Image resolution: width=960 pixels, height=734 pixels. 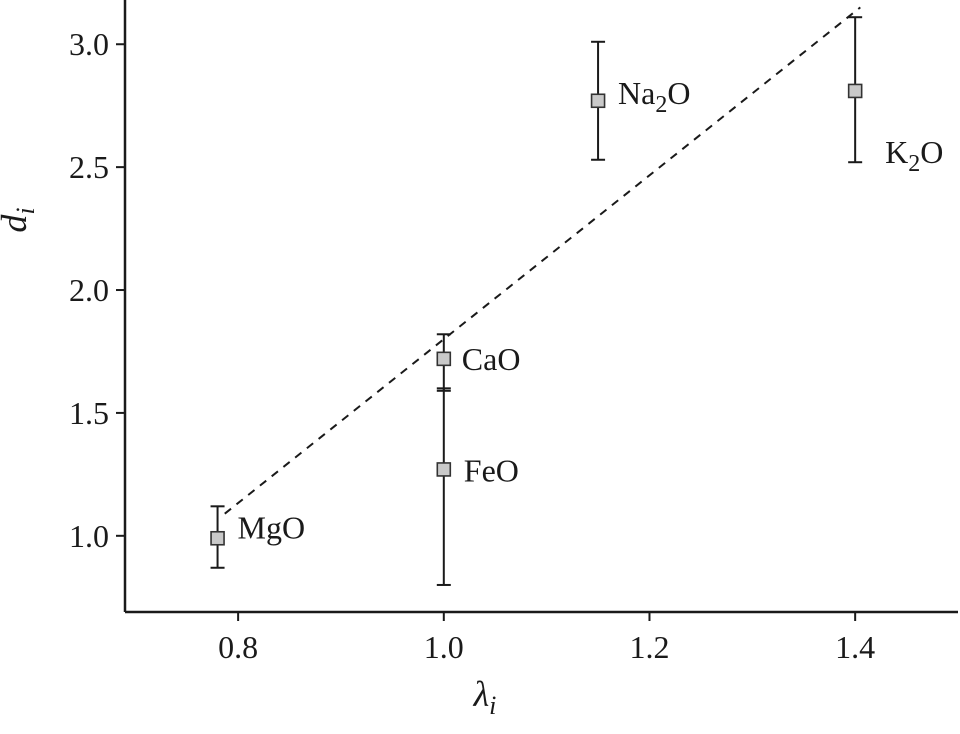 I want to click on point-label-MgO: MgO, so click(x=272, y=527).